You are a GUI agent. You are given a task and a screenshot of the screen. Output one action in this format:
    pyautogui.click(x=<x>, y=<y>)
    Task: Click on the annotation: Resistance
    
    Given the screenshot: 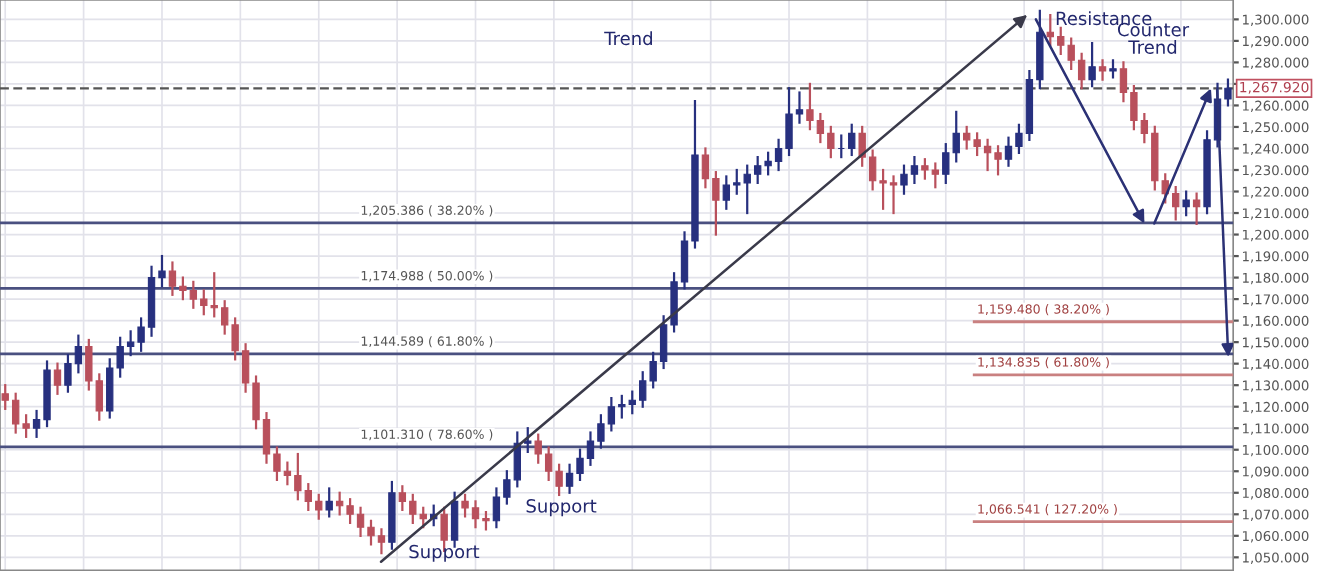 What is the action you would take?
    pyautogui.click(x=1104, y=18)
    